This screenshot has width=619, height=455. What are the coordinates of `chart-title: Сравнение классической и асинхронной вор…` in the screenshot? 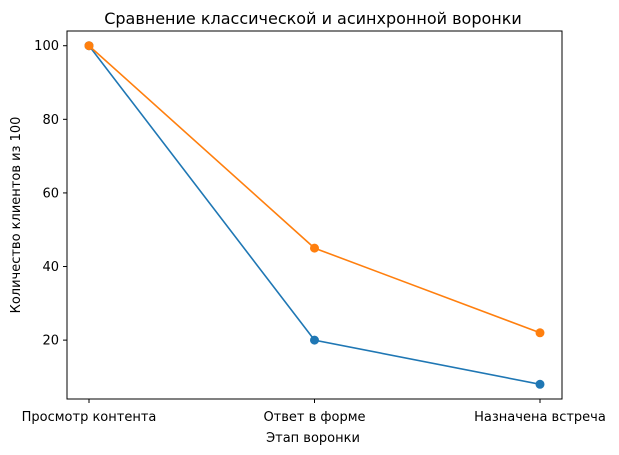 It's located at (313, 18).